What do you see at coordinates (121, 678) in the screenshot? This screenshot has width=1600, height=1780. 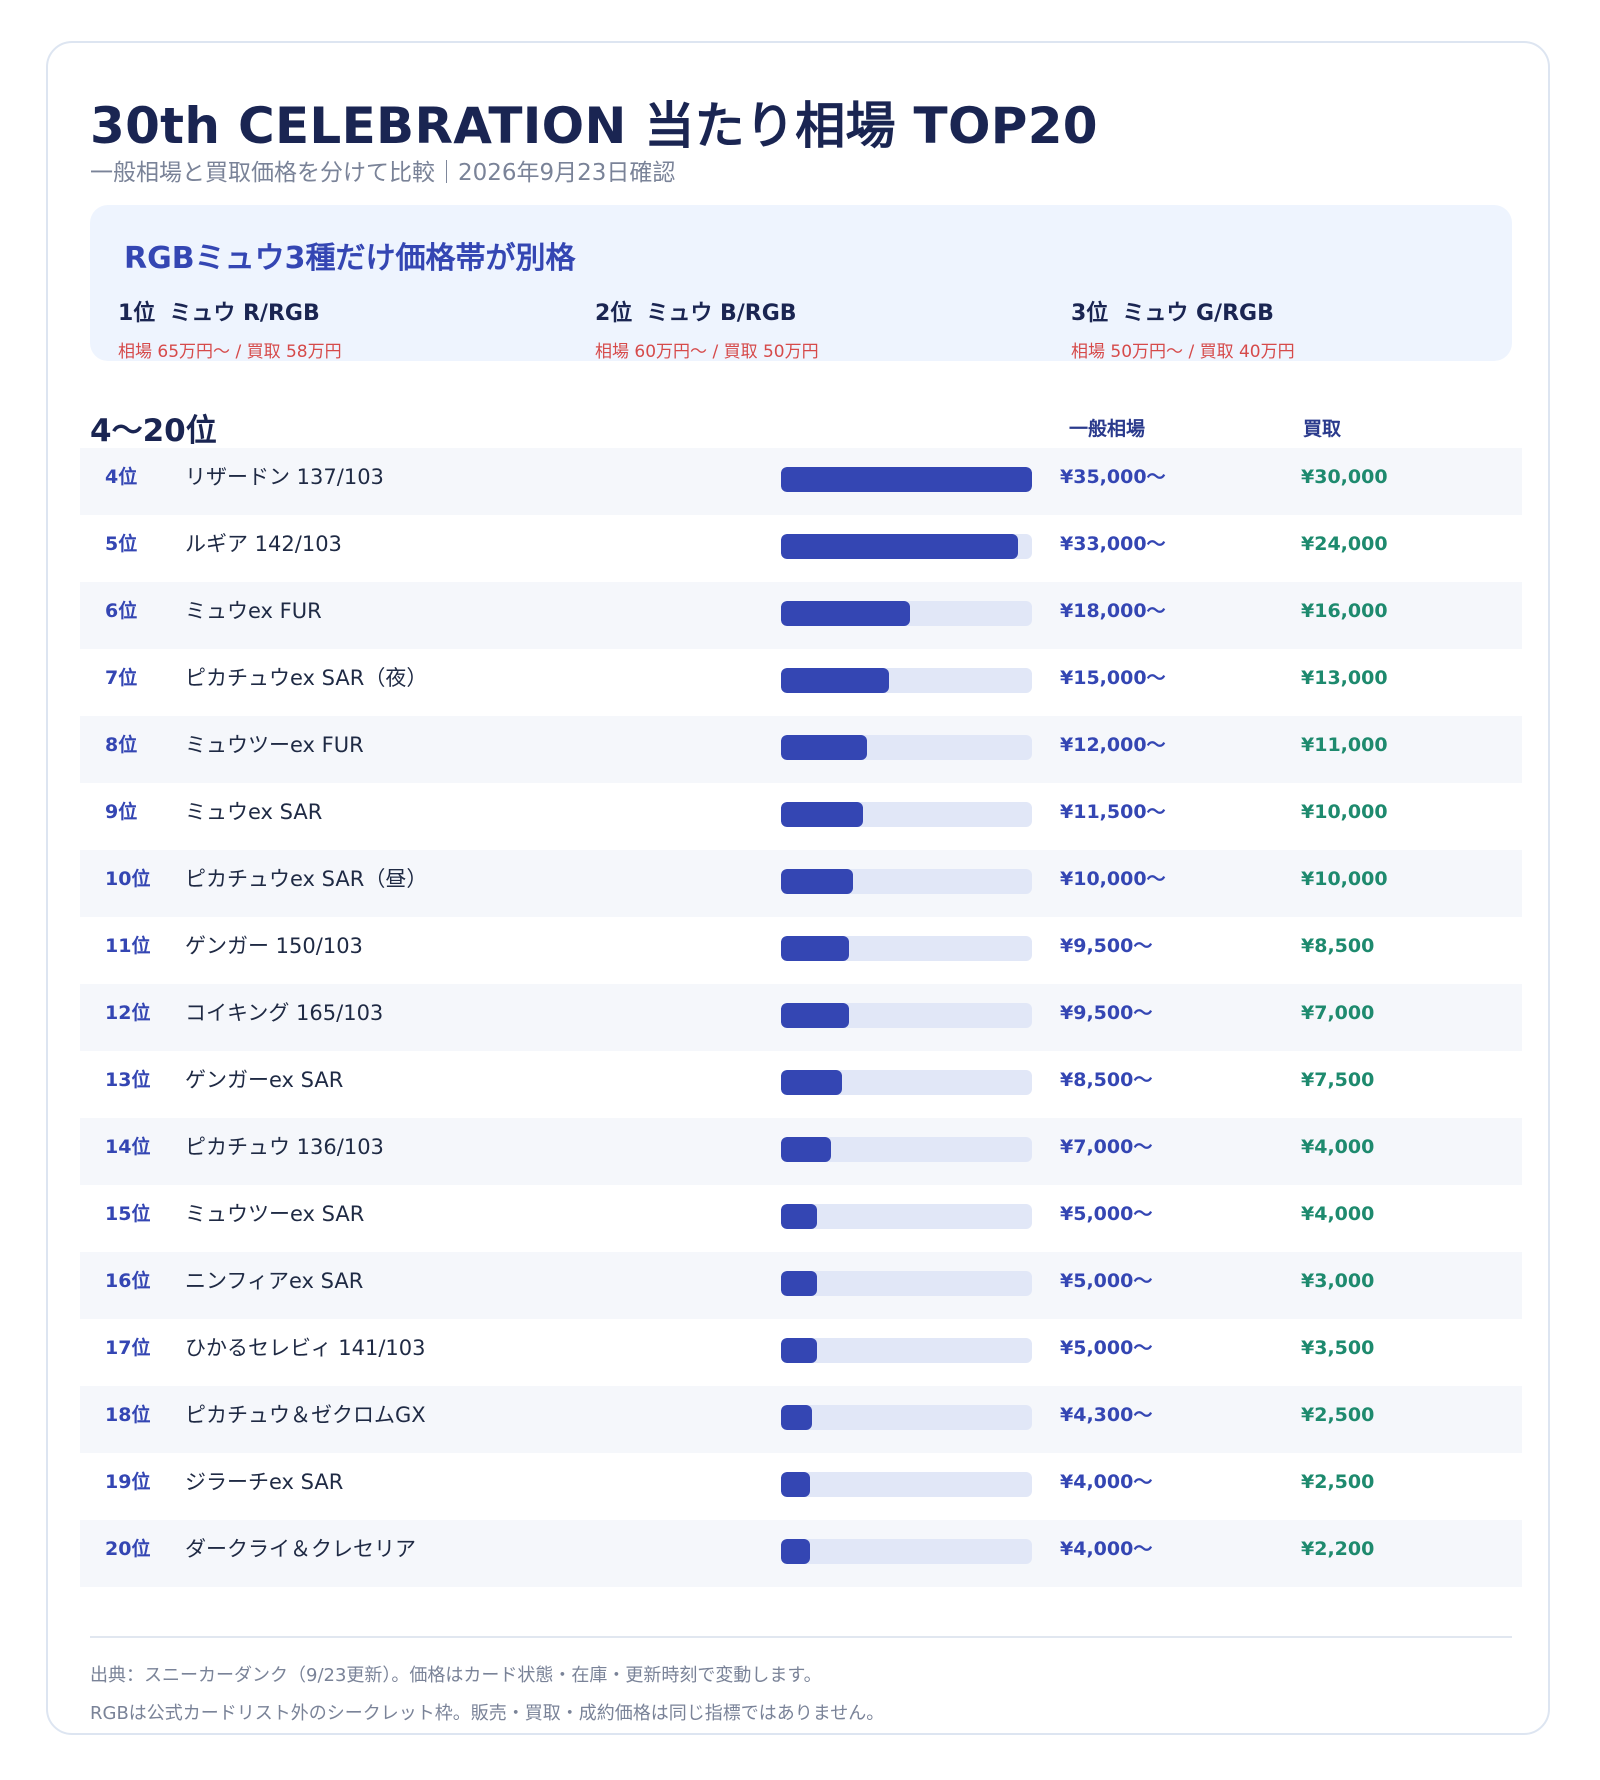 I see `row-rank: 7位` at bounding box center [121, 678].